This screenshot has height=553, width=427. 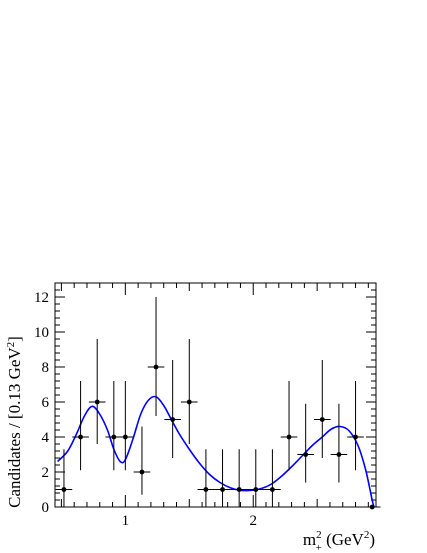 What do you see at coordinates (14, 339) in the screenshot?
I see `y-axis-label-tail: ]` at bounding box center [14, 339].